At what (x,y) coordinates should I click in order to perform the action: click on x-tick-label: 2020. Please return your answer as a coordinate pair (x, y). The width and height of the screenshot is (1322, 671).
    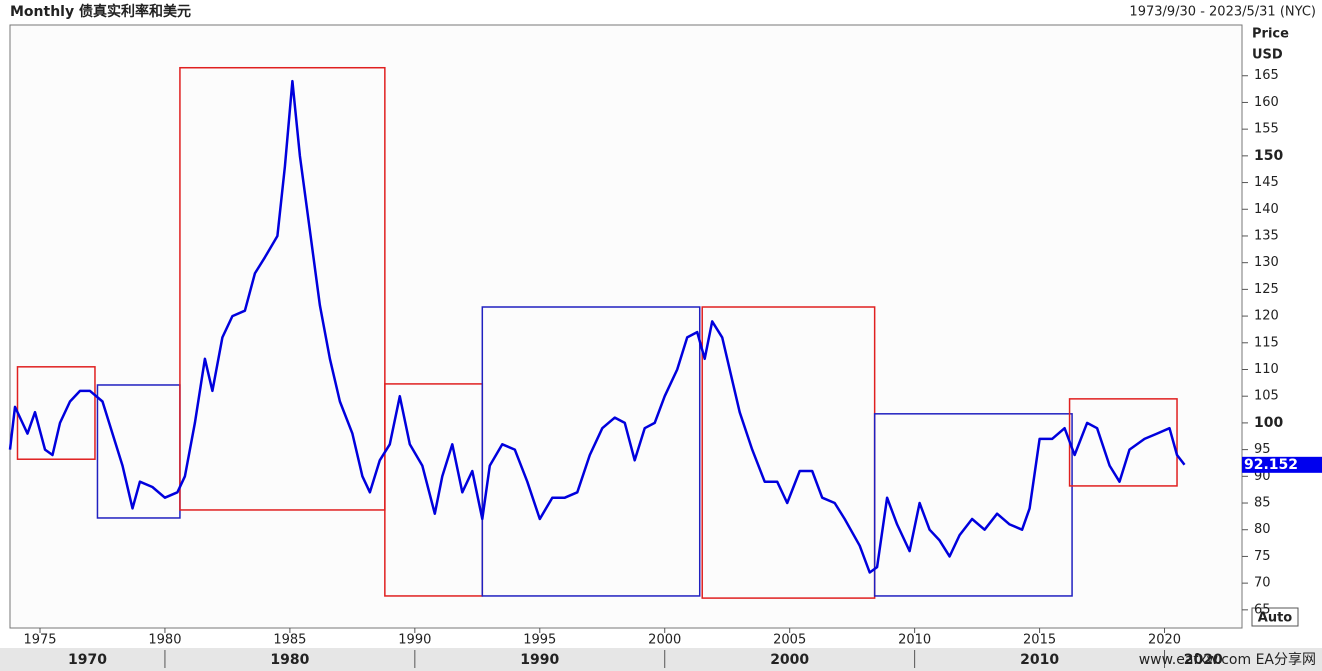
    Looking at the image, I should click on (1164, 640).